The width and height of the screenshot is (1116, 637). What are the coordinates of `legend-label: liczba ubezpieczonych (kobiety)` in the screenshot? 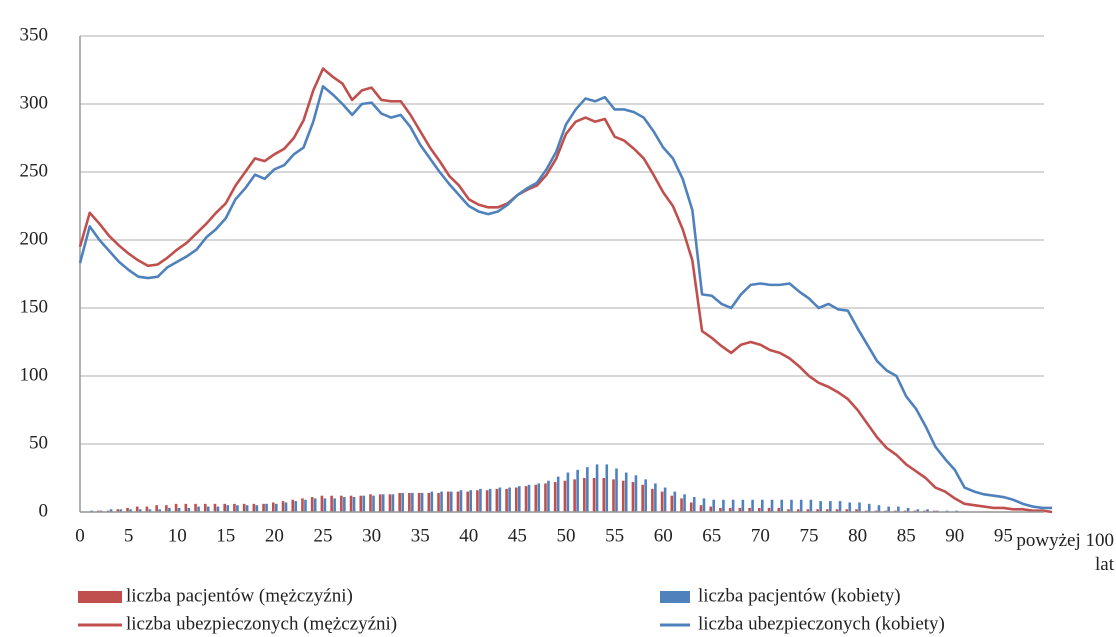 It's located at (821, 623).